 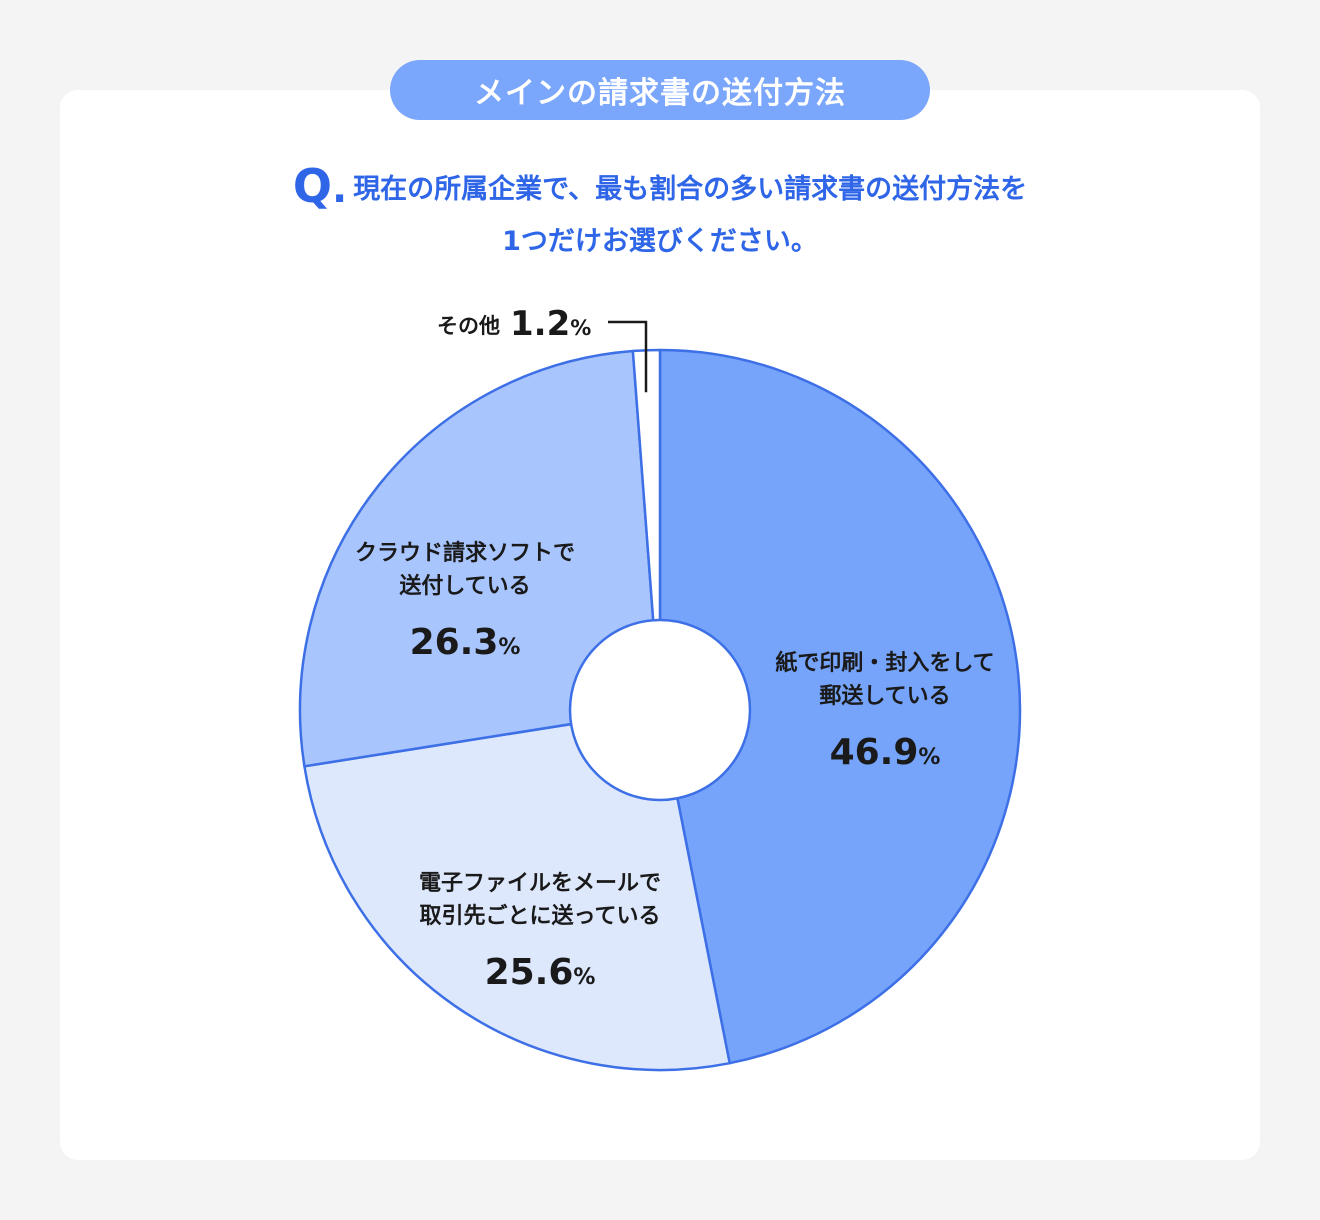 I want to click on question-text: Q. 現在の所属企業で、最も割合の多い請求書の送付方法を 1つだけお選びください。, so click(x=660, y=214).